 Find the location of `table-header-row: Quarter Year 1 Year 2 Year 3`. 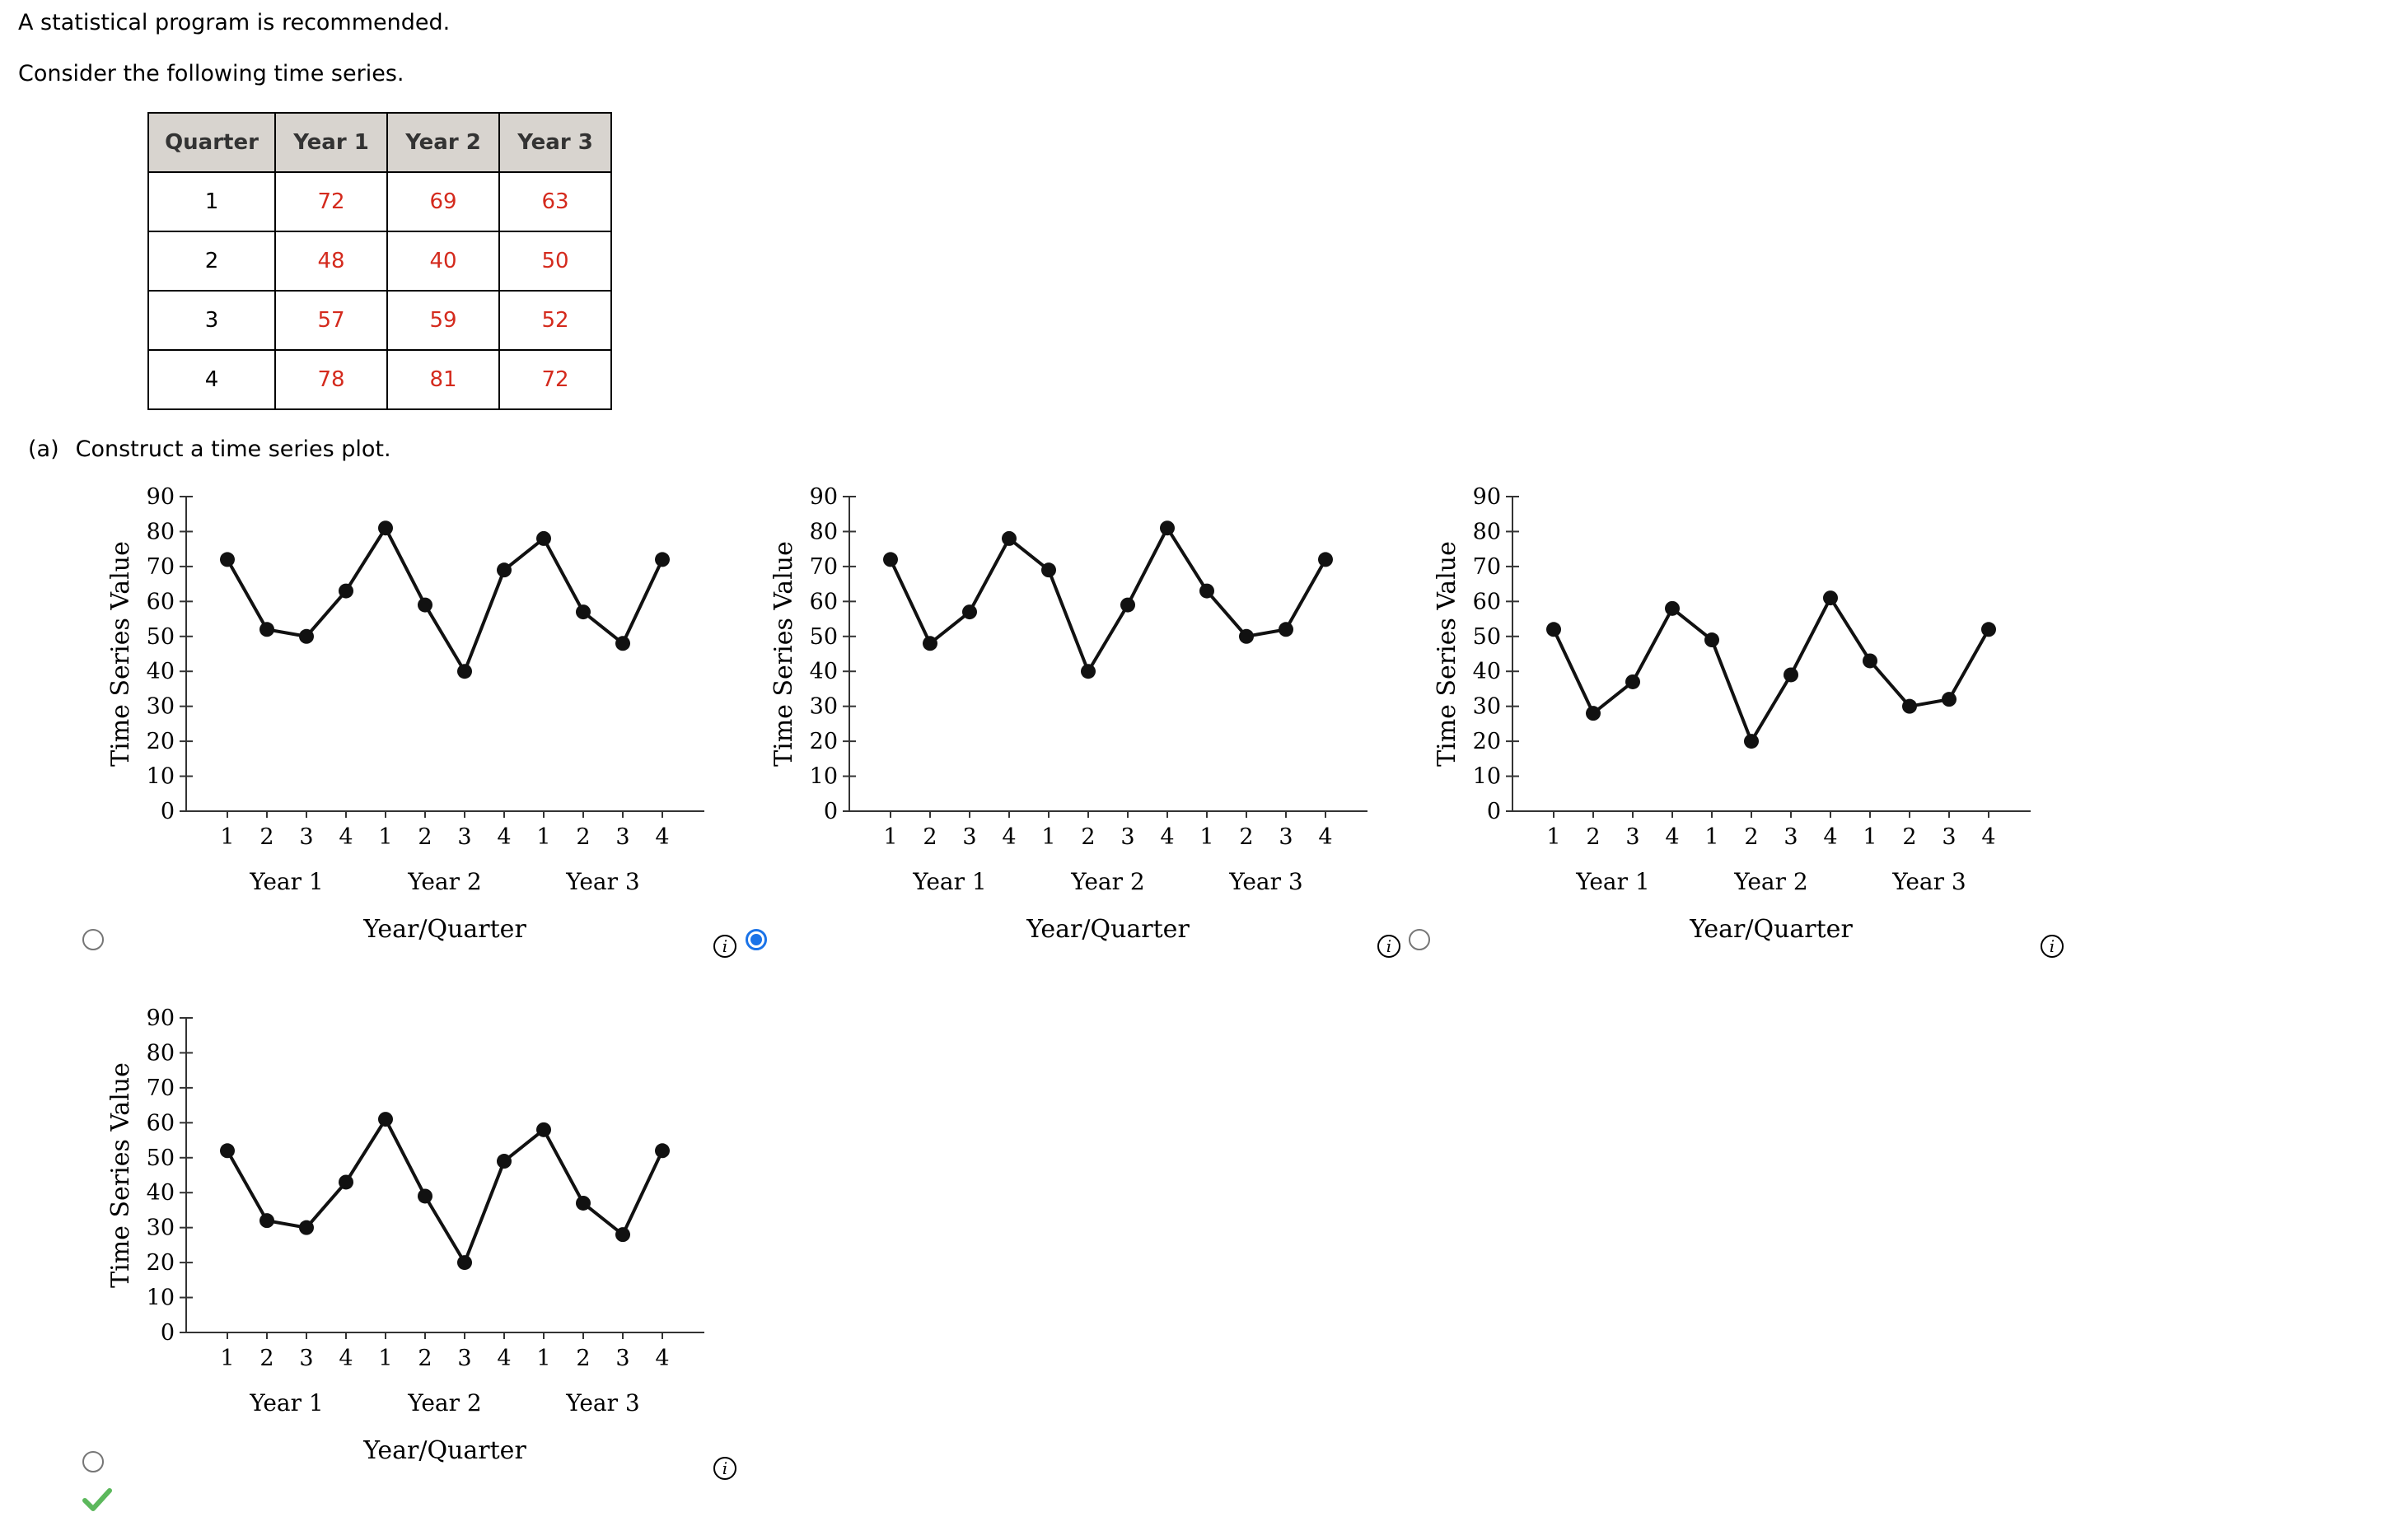

table-header-row: Quarter Year 1 Year 2 Year 3 is located at coordinates (379, 142).